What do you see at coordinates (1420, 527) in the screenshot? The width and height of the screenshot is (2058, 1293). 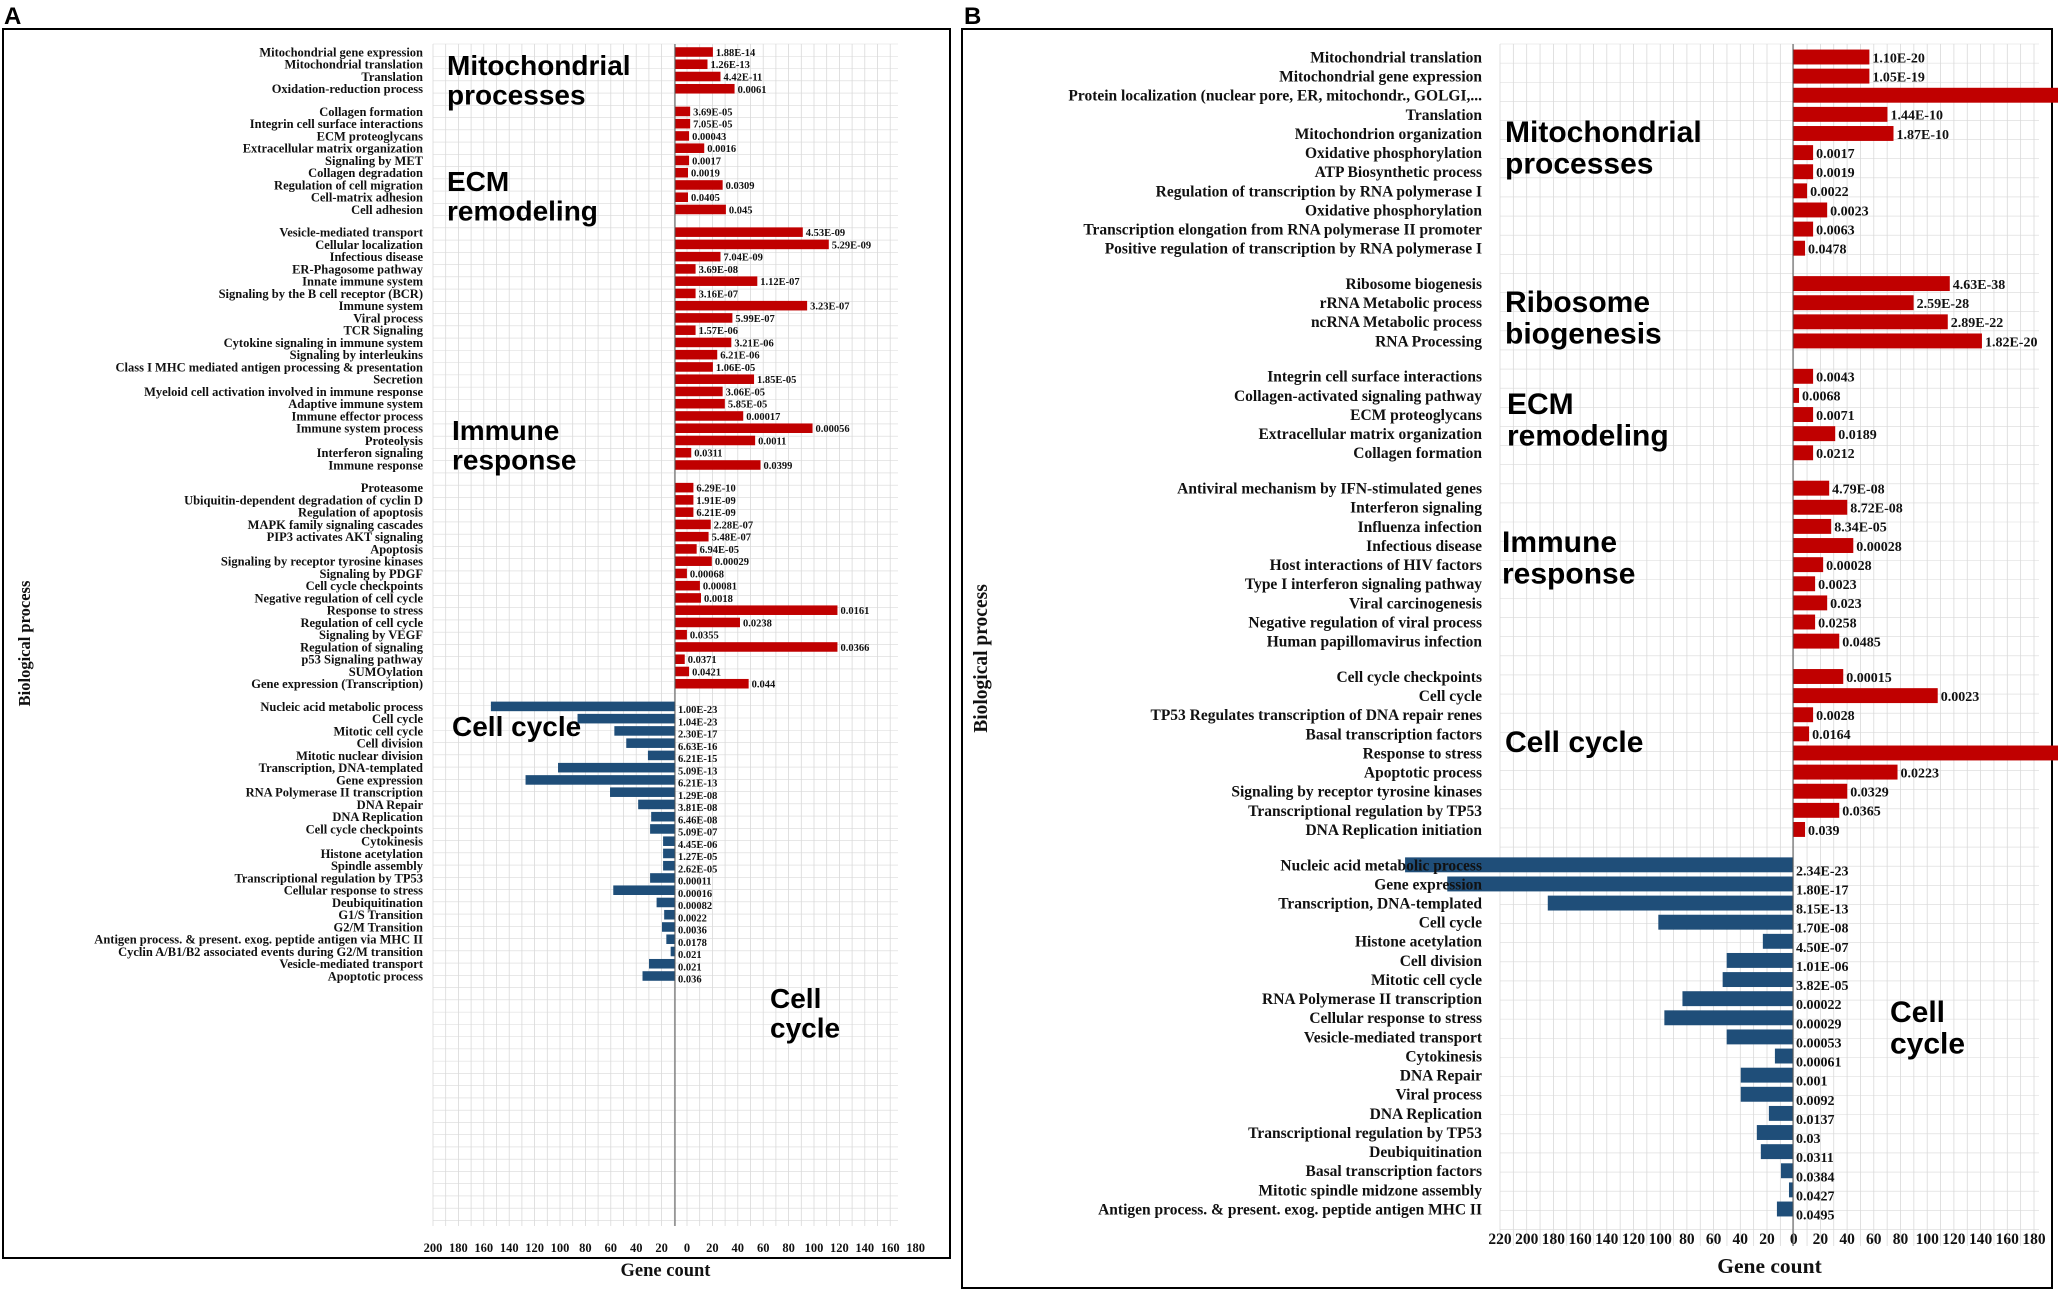 I see `category-label: Influenza infection` at bounding box center [1420, 527].